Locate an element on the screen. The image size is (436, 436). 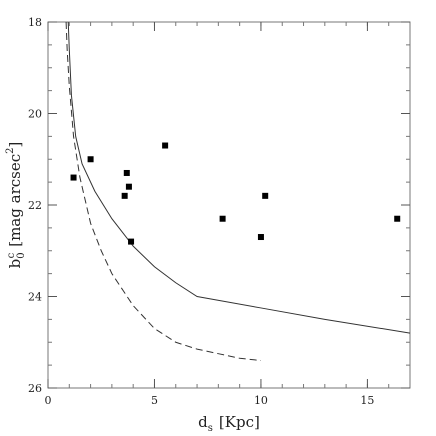
y-axis-label-unit-close: ] is located at coordinates (15, 145).